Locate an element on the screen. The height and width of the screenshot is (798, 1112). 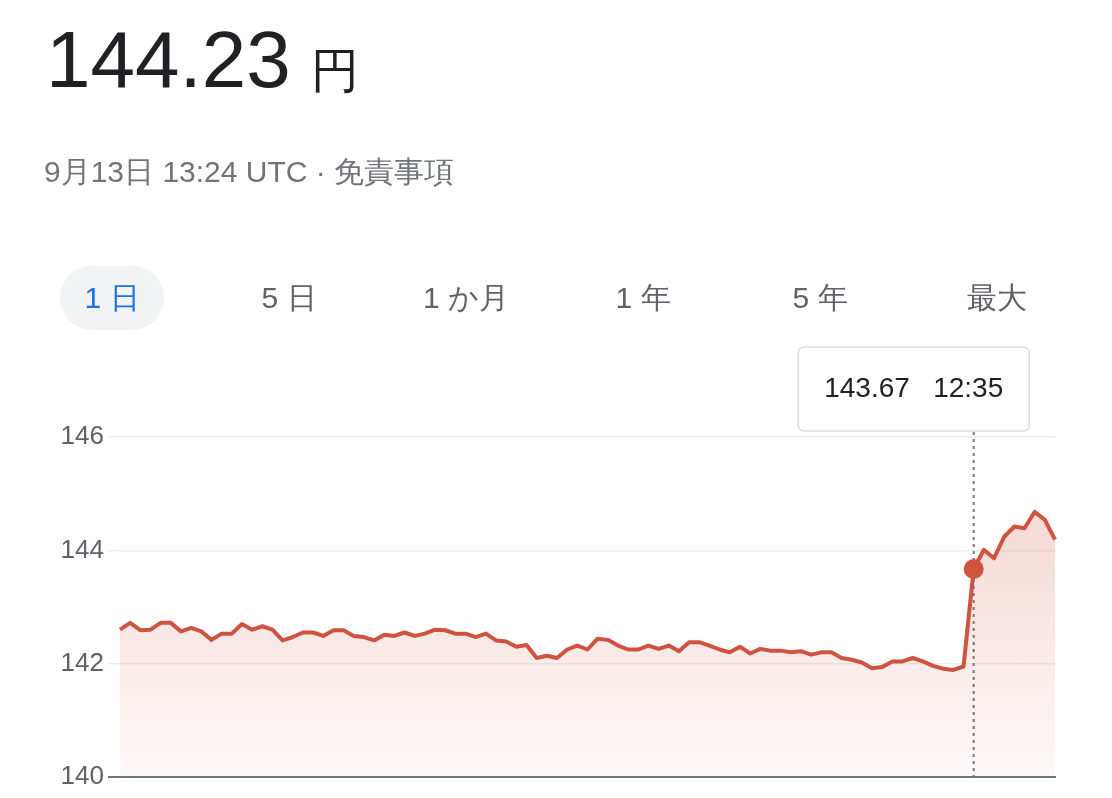
y-tick-label: 146 is located at coordinates (82, 435).